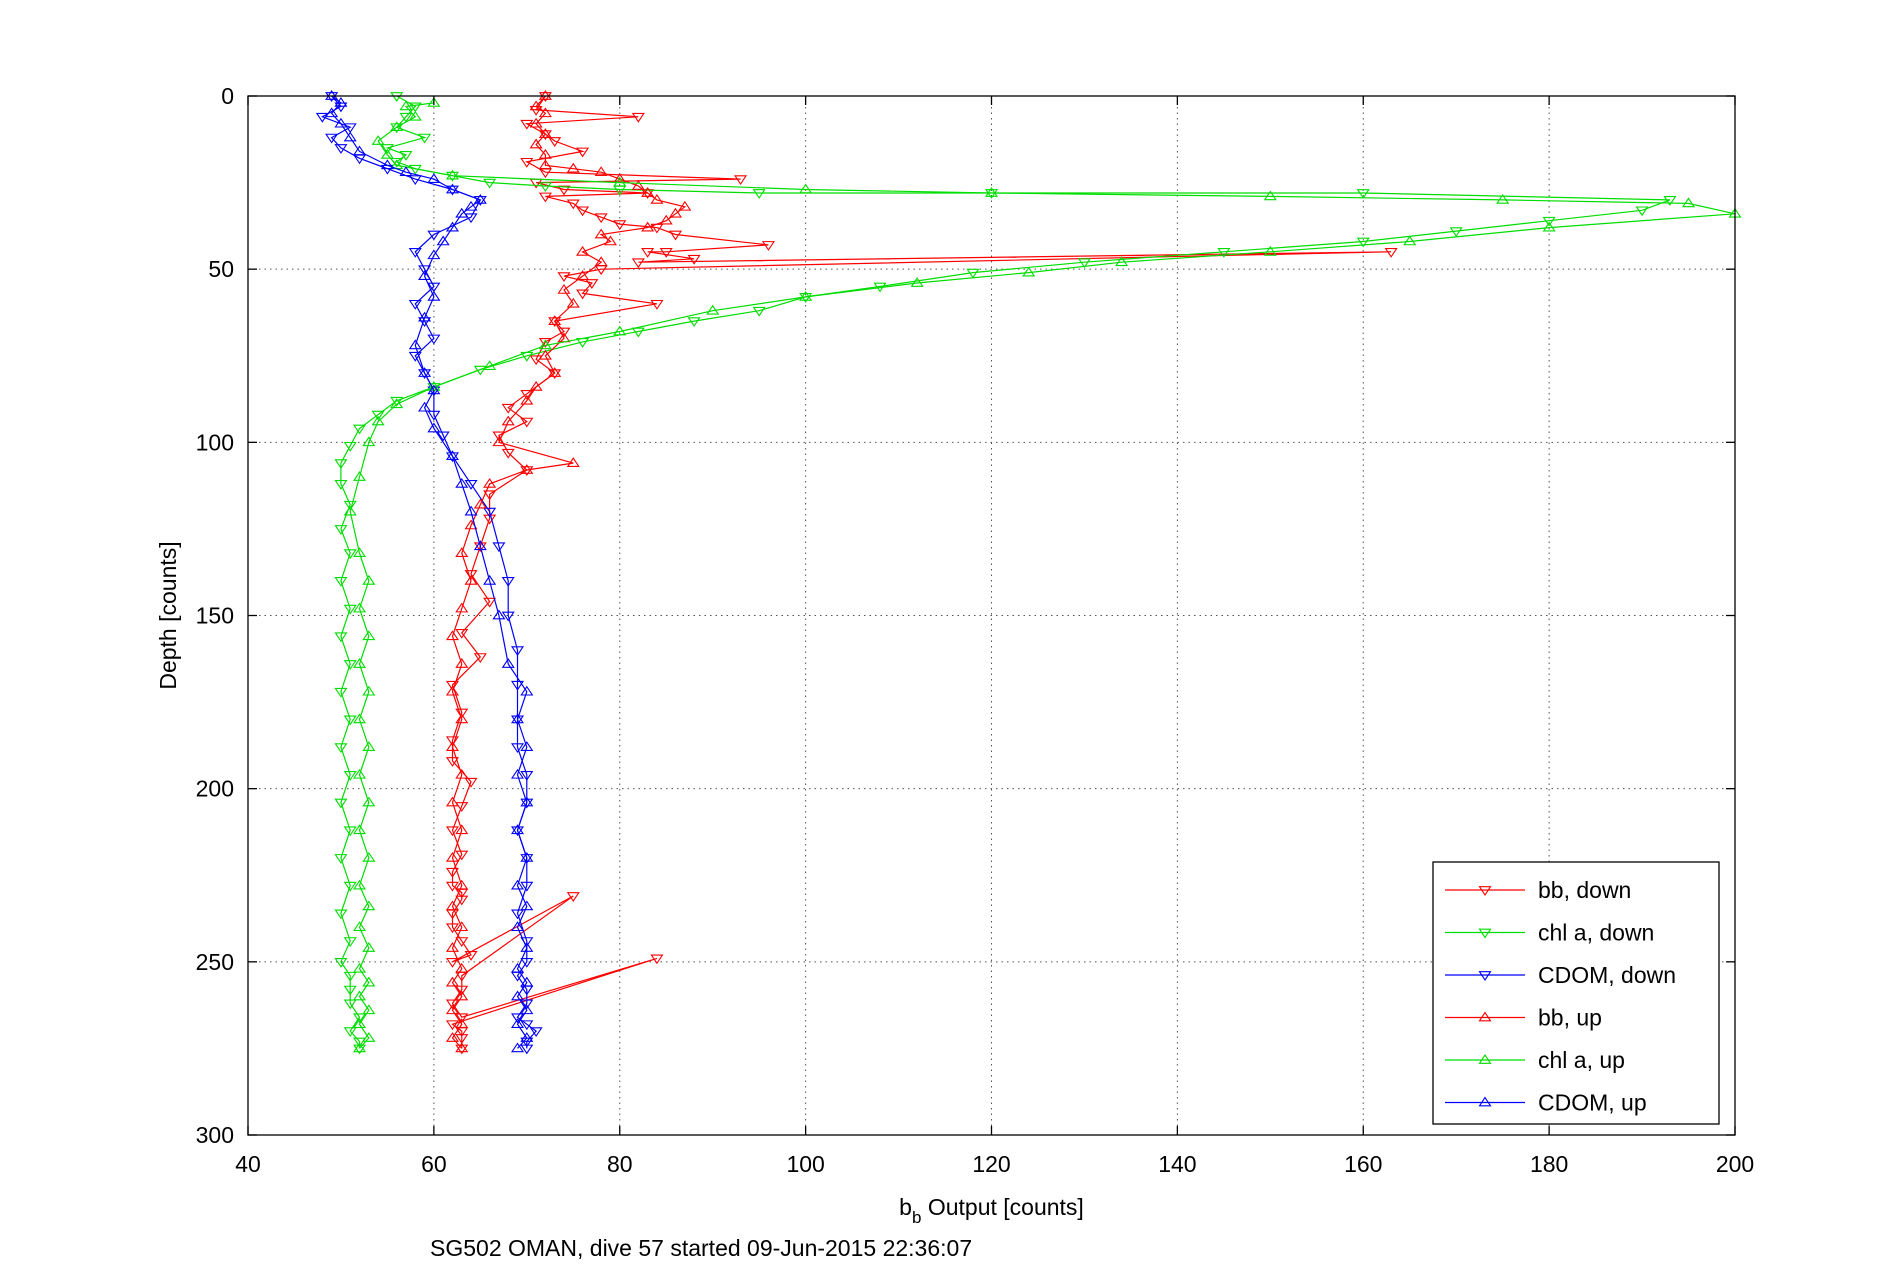  What do you see at coordinates (569, 572) in the screenshot?
I see `series-line` at bounding box center [569, 572].